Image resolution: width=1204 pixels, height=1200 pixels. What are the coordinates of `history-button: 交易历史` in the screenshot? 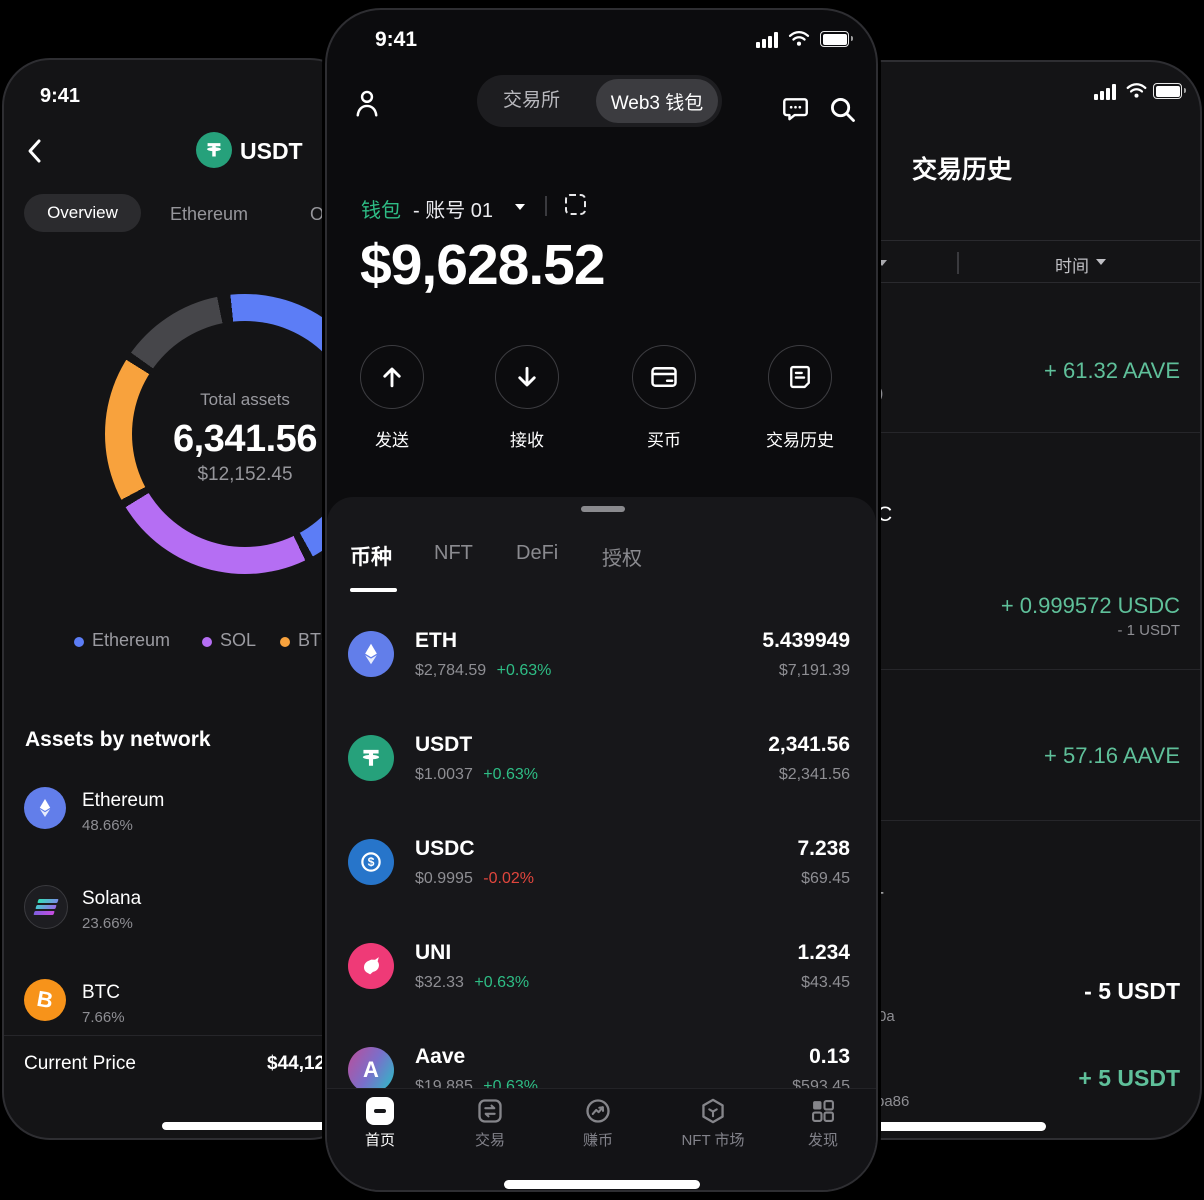 It's located at (800, 398).